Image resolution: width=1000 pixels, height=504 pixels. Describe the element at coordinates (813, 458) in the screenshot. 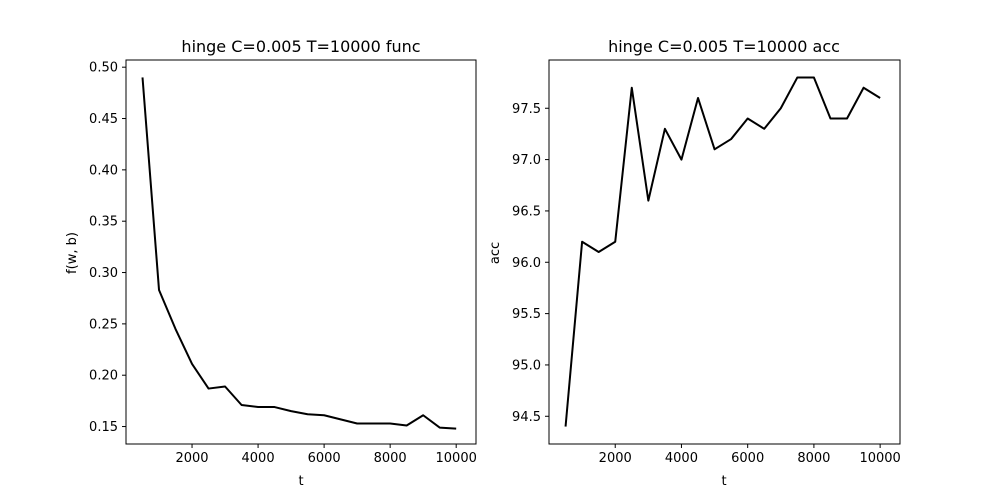

I see `acc-x-tick-label: 8000` at that location.